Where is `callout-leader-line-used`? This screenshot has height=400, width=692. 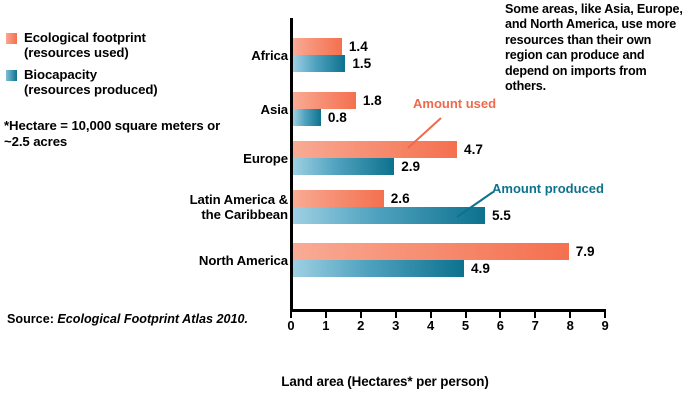 callout-leader-line-used is located at coordinates (424, 133).